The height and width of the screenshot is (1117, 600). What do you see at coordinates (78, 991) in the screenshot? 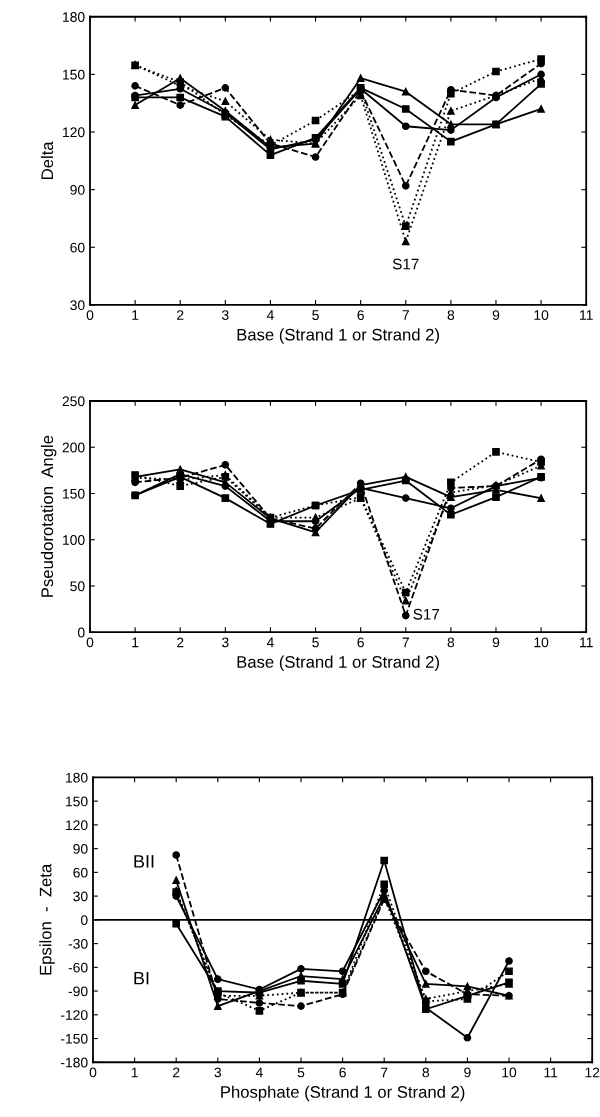
I see `y-tick-label: -90` at bounding box center [78, 991].